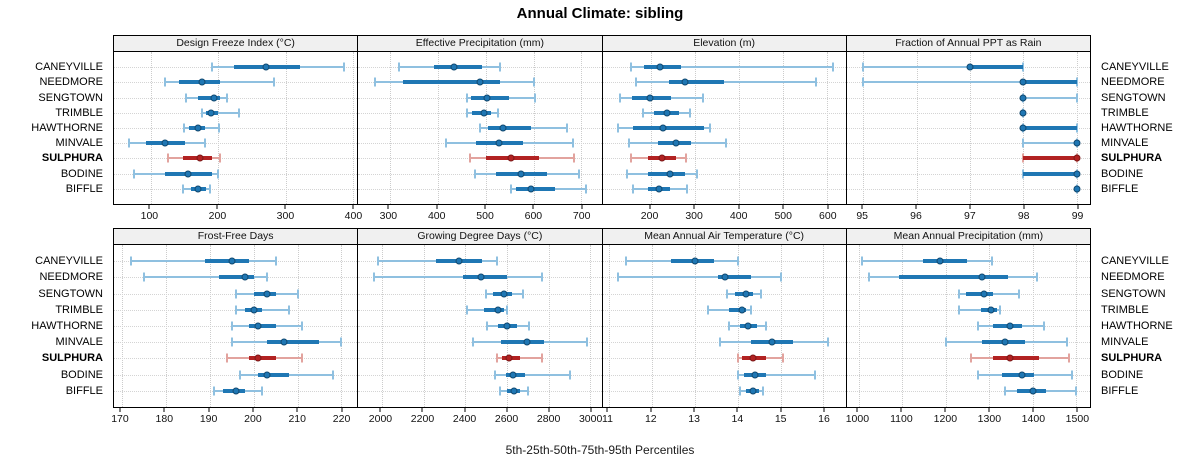  What do you see at coordinates (297, 419) in the screenshot?
I see `axis-tick-label: 210` at bounding box center [297, 419].